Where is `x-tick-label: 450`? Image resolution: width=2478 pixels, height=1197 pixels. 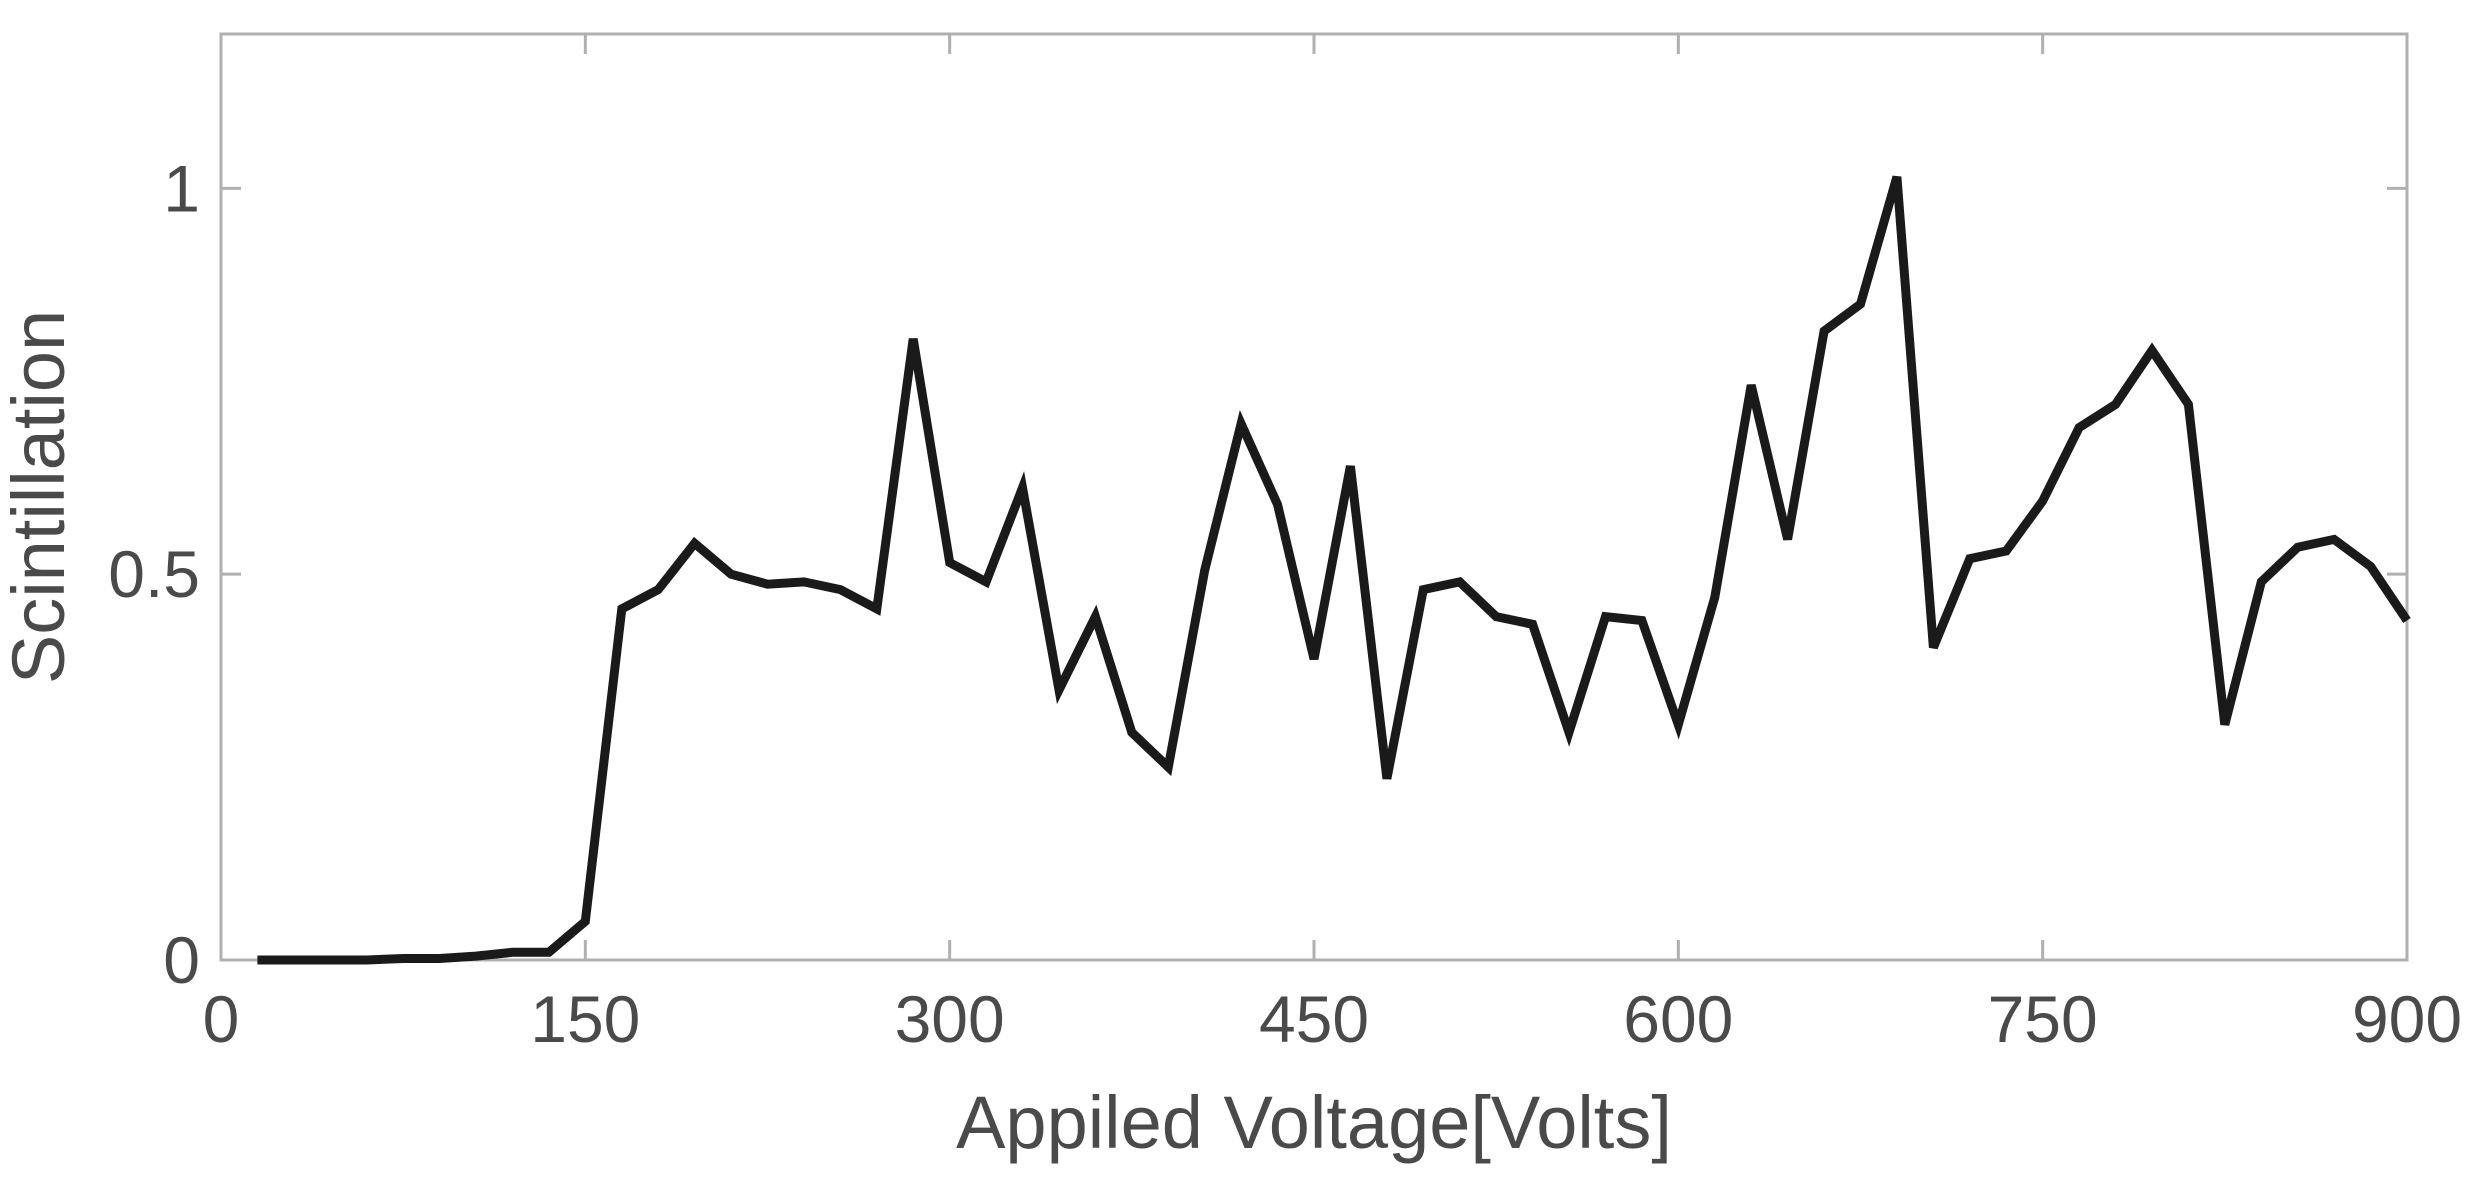
x-tick-label: 450 is located at coordinates (1314, 1019).